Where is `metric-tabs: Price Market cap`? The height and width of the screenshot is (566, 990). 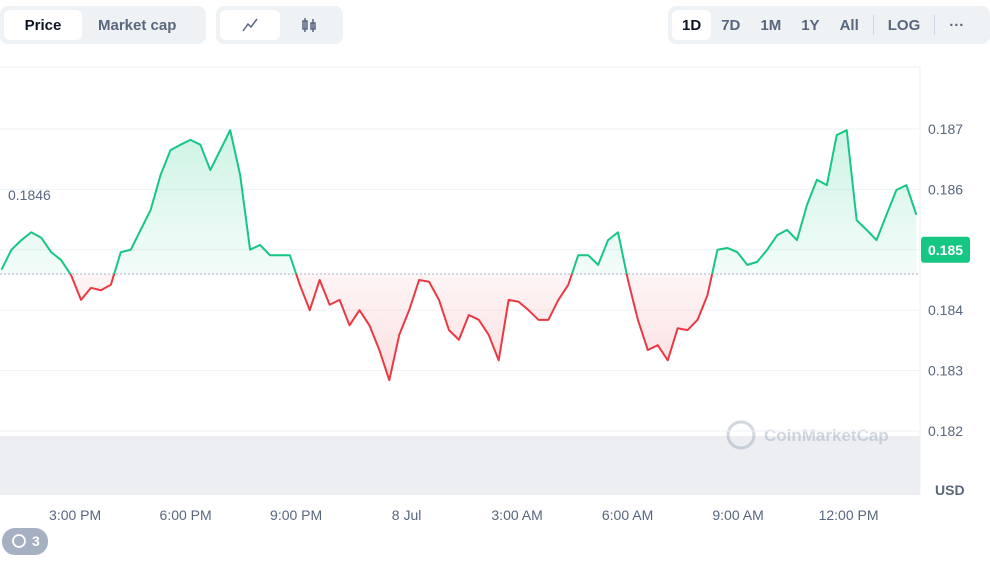 metric-tabs: Price Market cap is located at coordinates (103, 25).